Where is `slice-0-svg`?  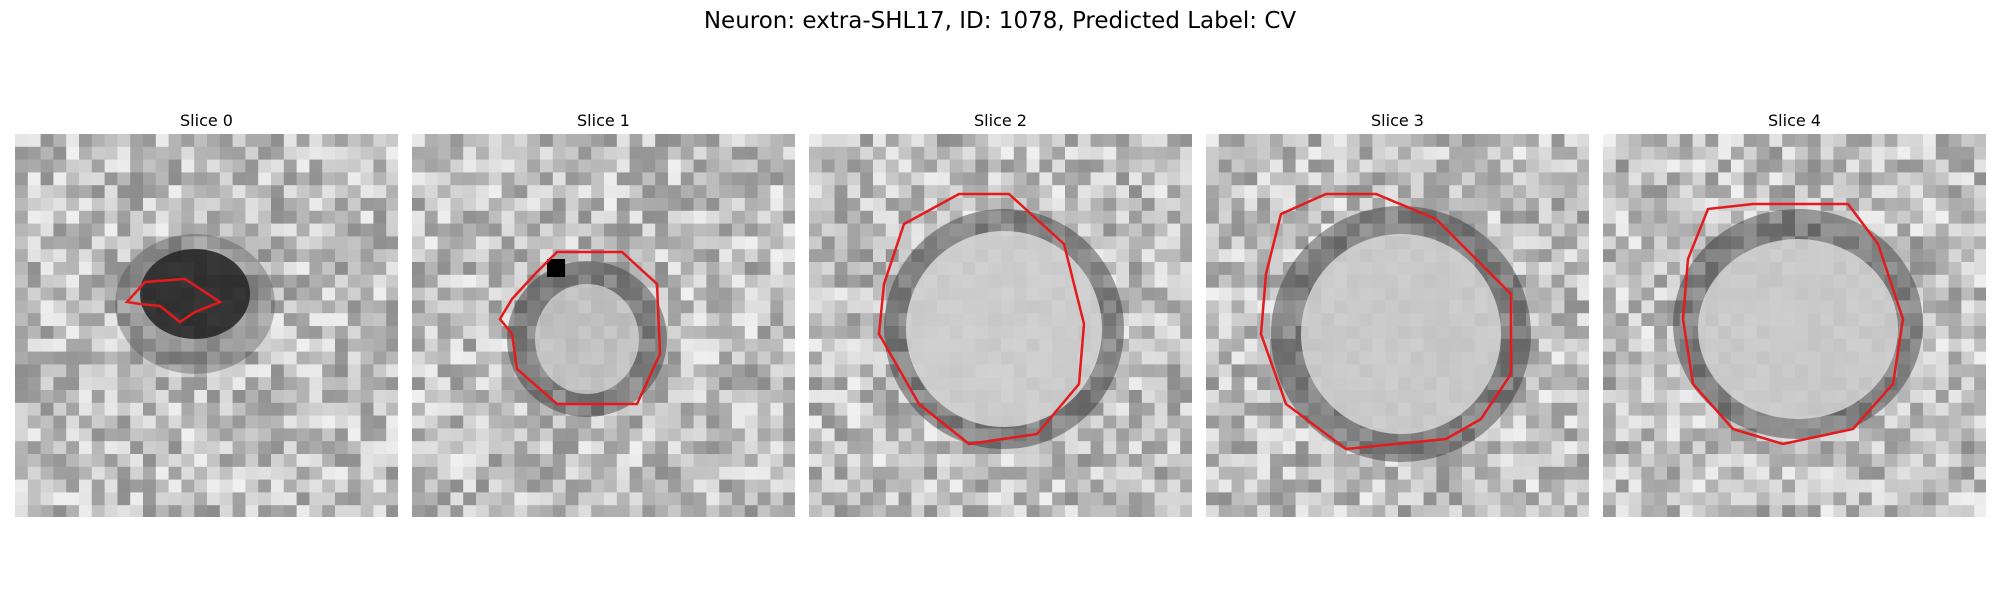
slice-0-svg is located at coordinates (206, 325).